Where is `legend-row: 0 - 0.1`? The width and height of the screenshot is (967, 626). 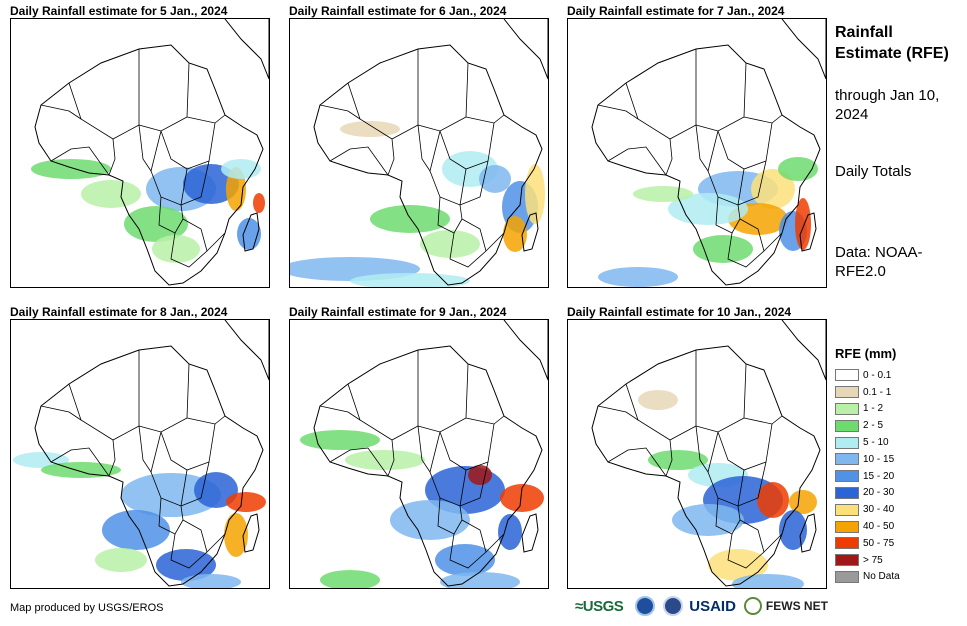
legend-row: 0 - 0.1 is located at coordinates (867, 375).